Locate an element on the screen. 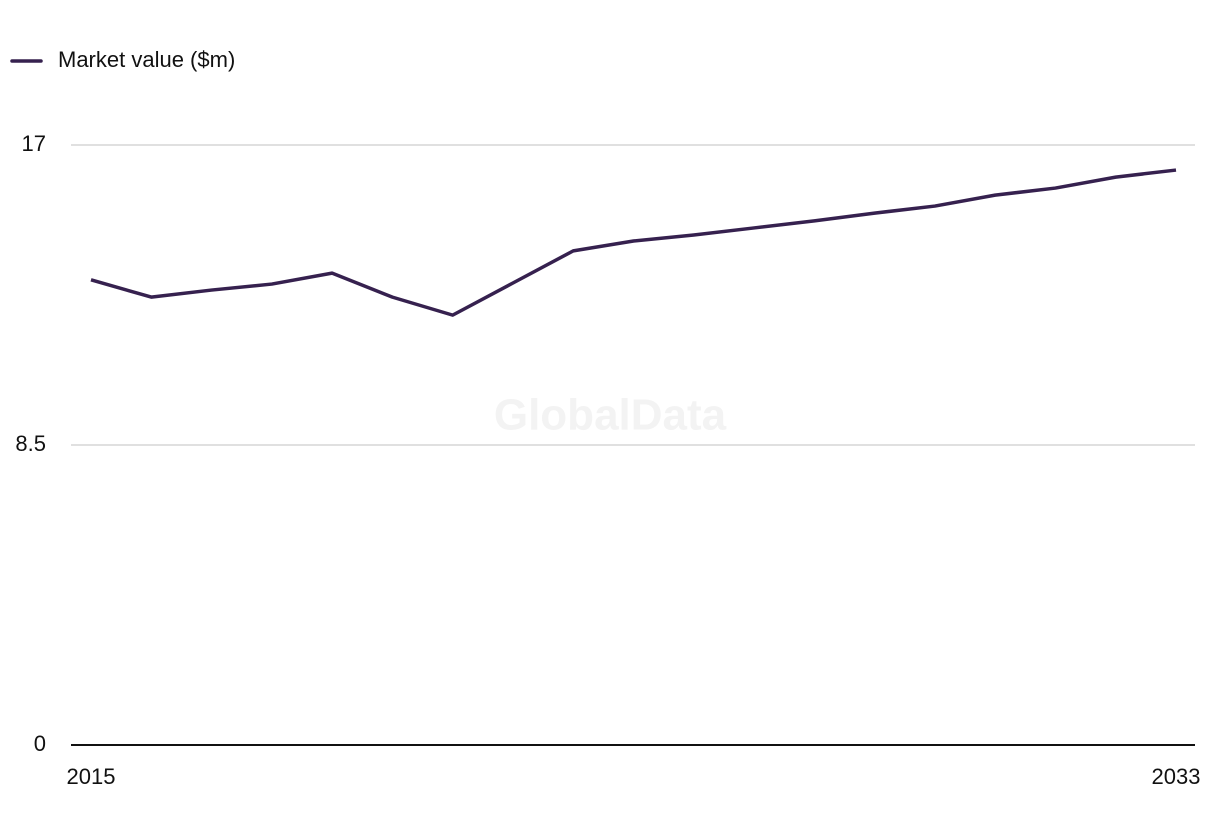  x-tick-label: 2033 is located at coordinates (1176, 776).